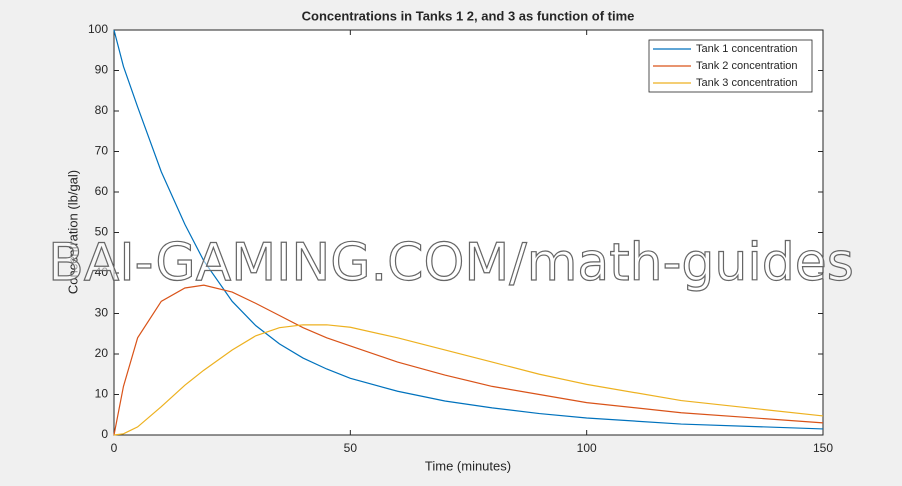  What do you see at coordinates (102, 191) in the screenshot?
I see `y-tick-label: 60` at bounding box center [102, 191].